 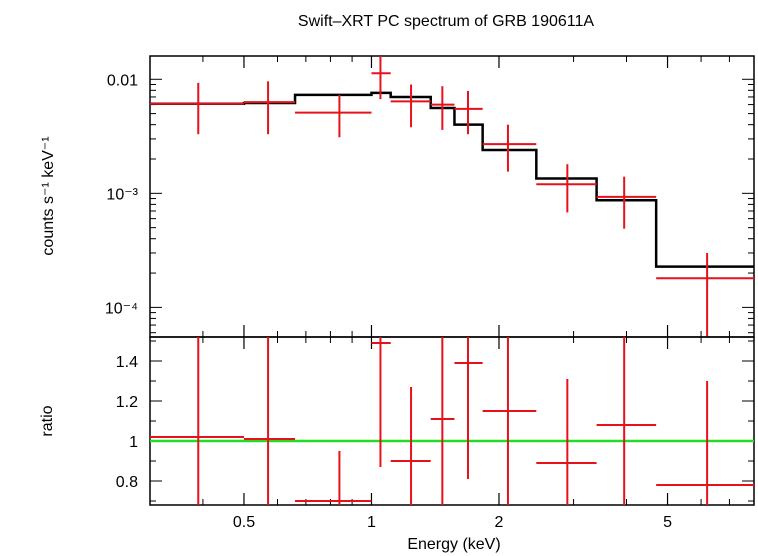 I want to click on x-axis-label: Energy (keV), so click(x=453, y=544).